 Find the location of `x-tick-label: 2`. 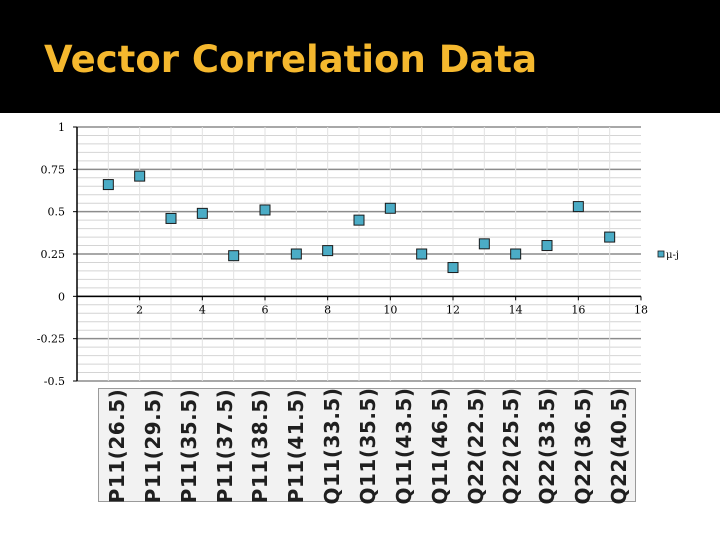

x-tick-label: 2 is located at coordinates (139, 309).